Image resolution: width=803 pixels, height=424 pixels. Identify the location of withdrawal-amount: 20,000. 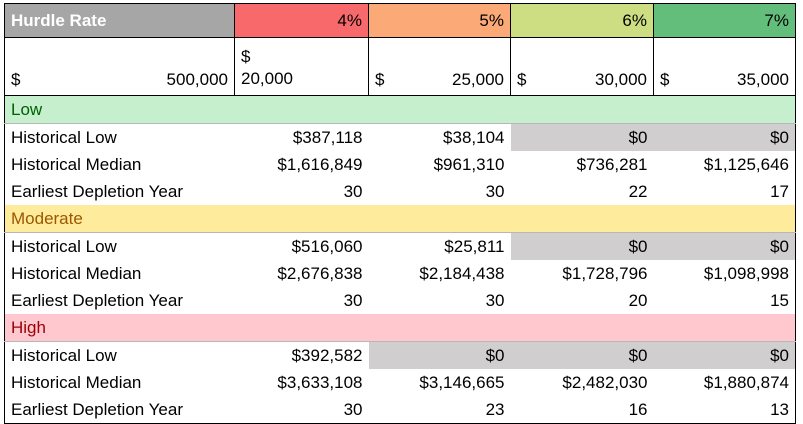
(267, 78).